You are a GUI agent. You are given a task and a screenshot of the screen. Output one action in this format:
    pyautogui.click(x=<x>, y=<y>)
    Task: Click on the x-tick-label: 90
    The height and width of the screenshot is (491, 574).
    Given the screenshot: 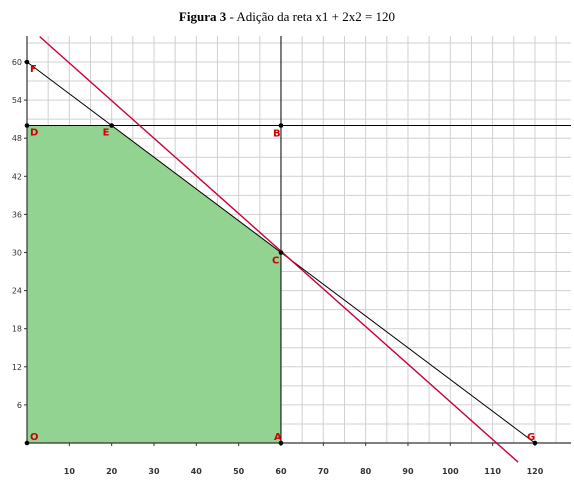 What is the action you would take?
    pyautogui.click(x=408, y=471)
    